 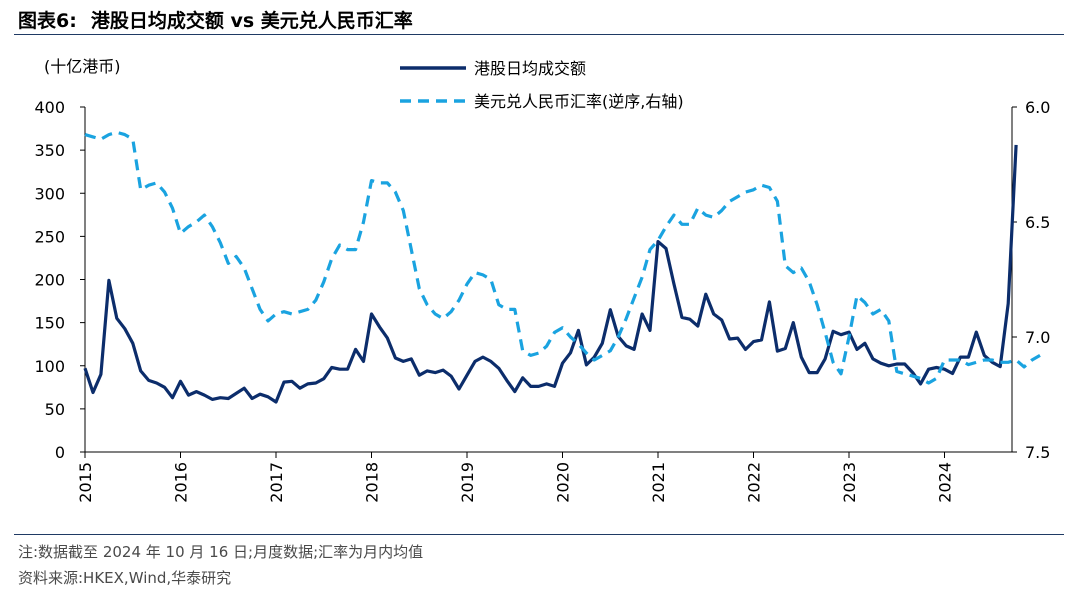 What do you see at coordinates (49, 323) in the screenshot?
I see `left-tick-label: 150` at bounding box center [49, 323].